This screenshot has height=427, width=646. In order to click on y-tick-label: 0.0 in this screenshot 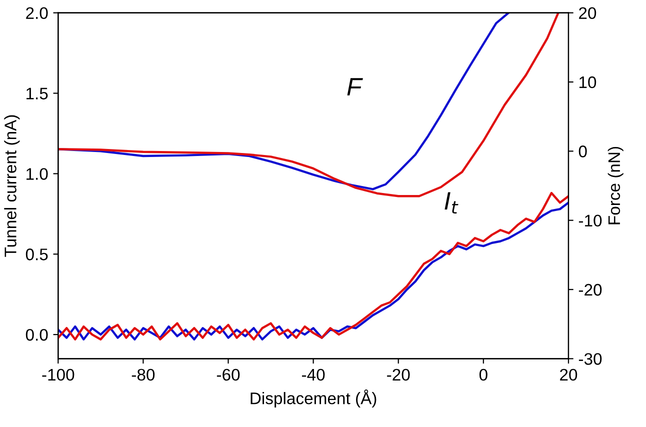, I will do `click(37, 334)`.